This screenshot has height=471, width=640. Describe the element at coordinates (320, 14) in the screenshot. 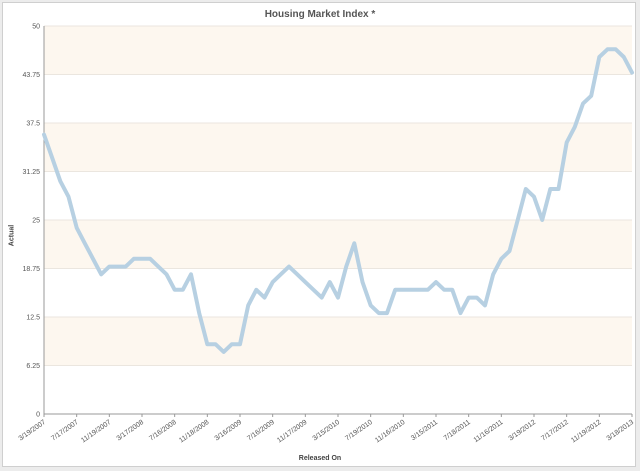

I see `chart-title: Housing Market Index *` at that location.